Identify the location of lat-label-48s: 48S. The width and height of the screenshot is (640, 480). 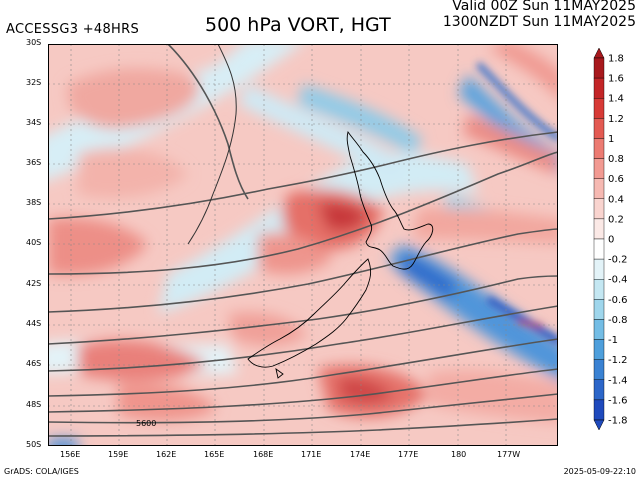
(34, 404).